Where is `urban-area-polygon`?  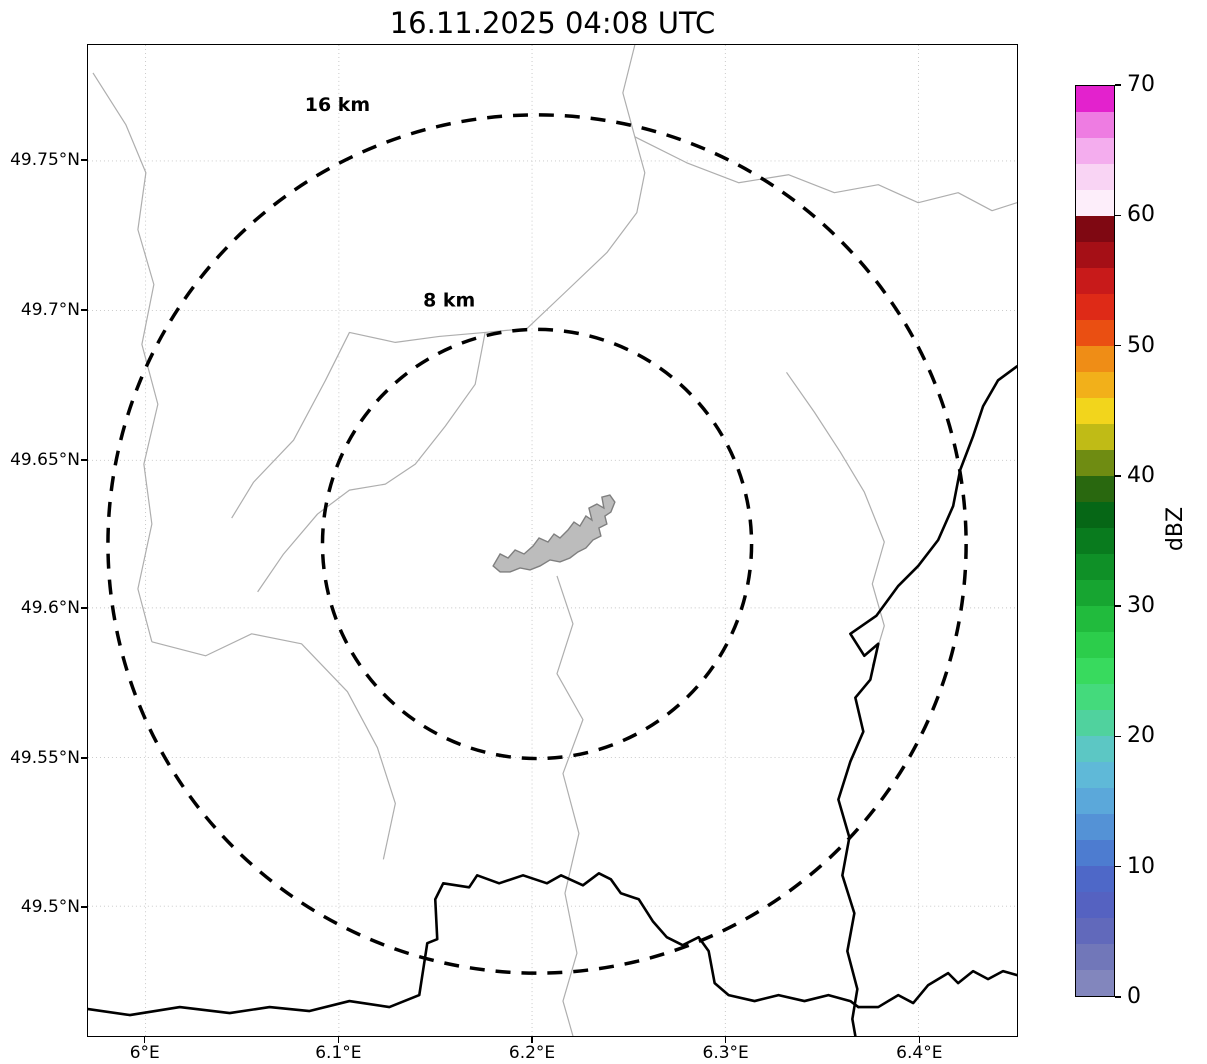 urban-area-polygon is located at coordinates (554, 533).